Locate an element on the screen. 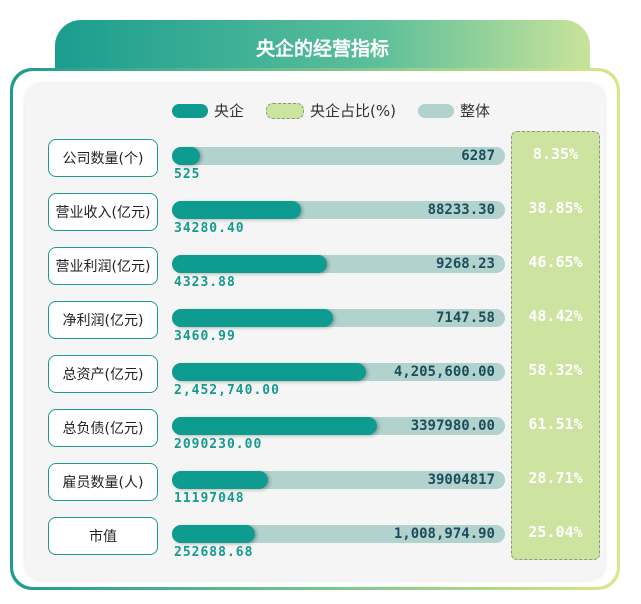 The image size is (641, 604). category-label: 雇员数量(人) is located at coordinates (103, 482).